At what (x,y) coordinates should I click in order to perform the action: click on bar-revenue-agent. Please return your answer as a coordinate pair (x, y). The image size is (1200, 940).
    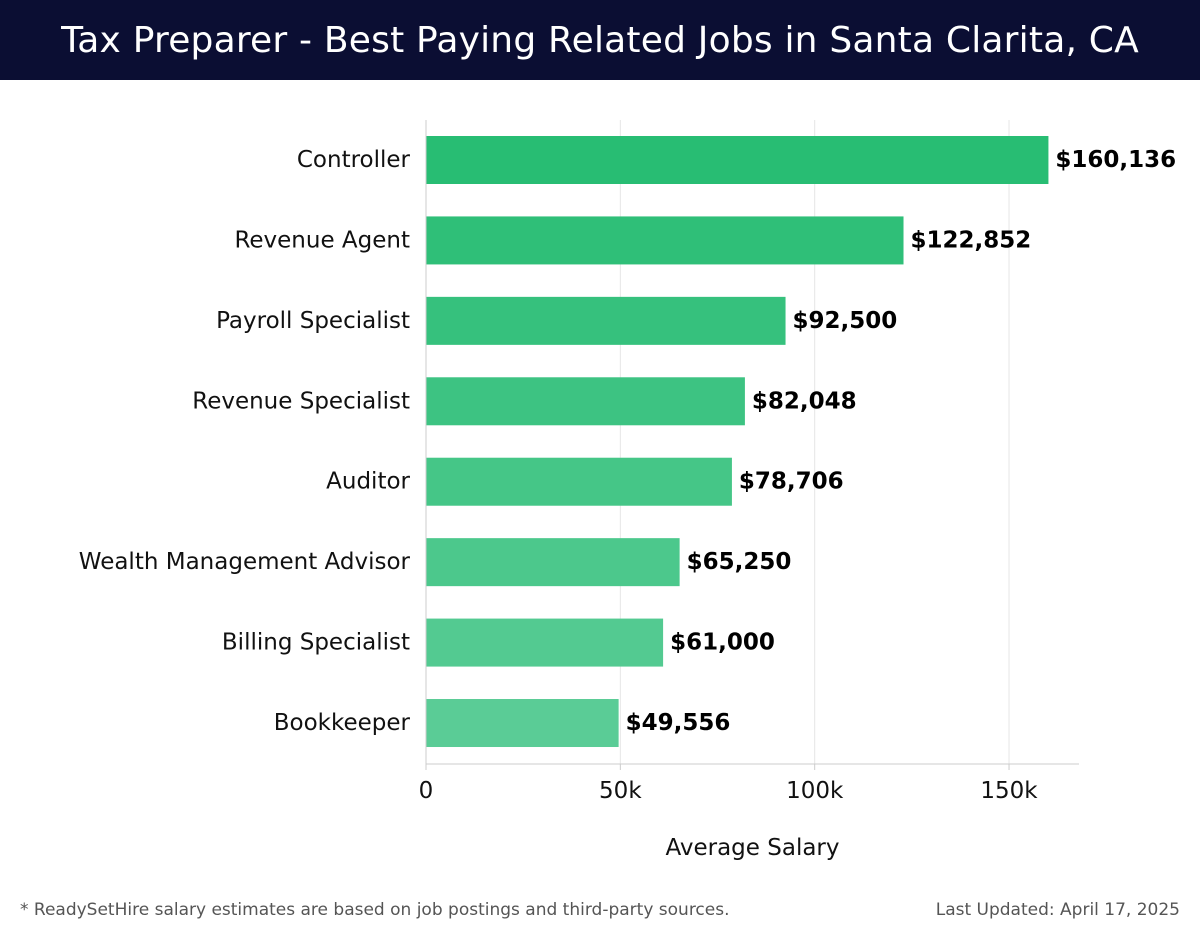
    Looking at the image, I should click on (665, 240).